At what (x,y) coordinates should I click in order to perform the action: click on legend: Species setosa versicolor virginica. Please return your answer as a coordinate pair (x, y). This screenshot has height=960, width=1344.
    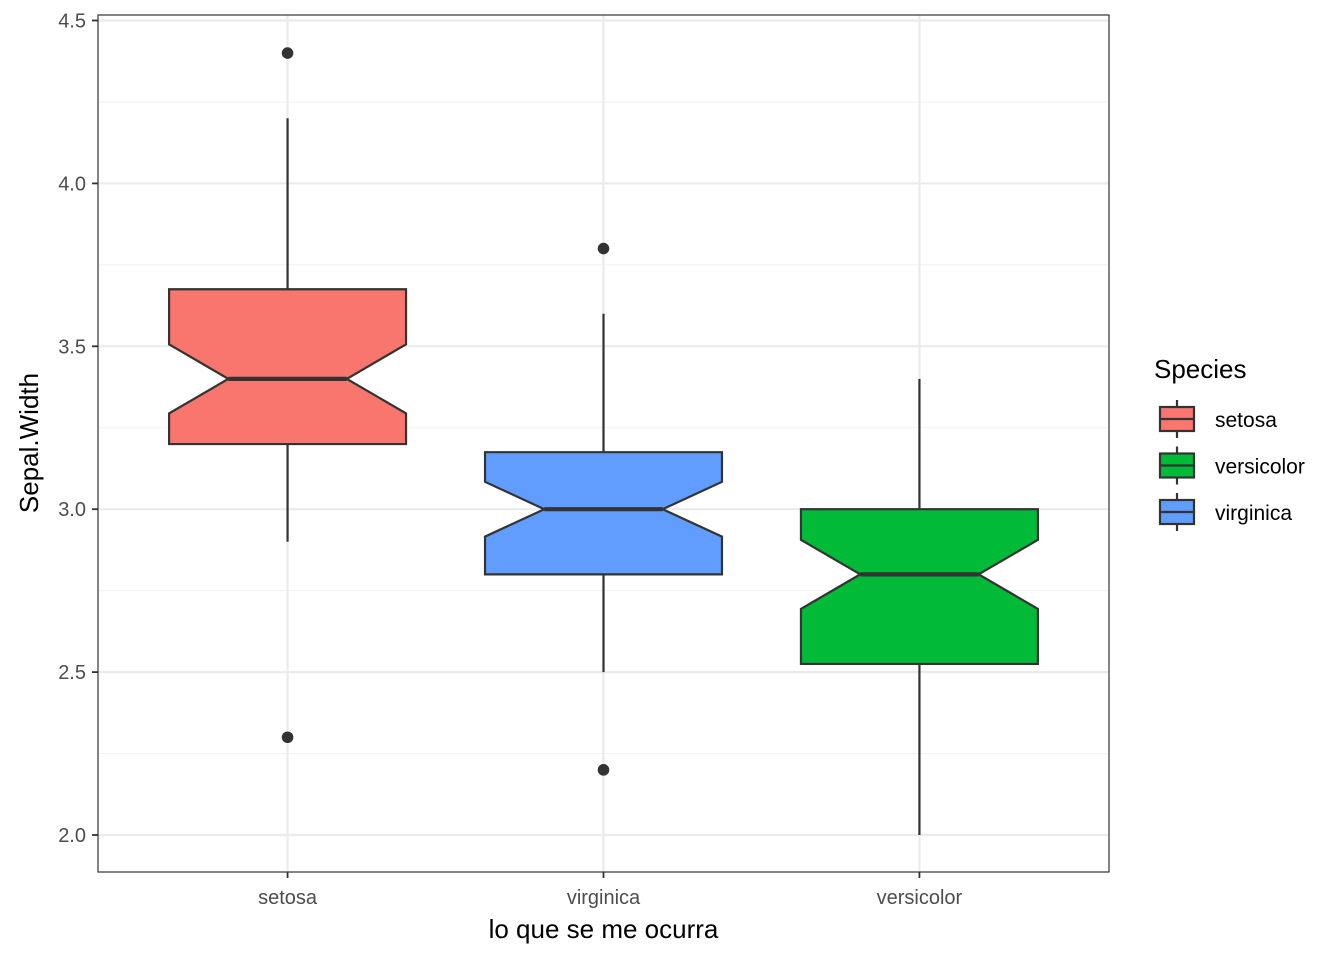
    Looking at the image, I should click on (1229, 442).